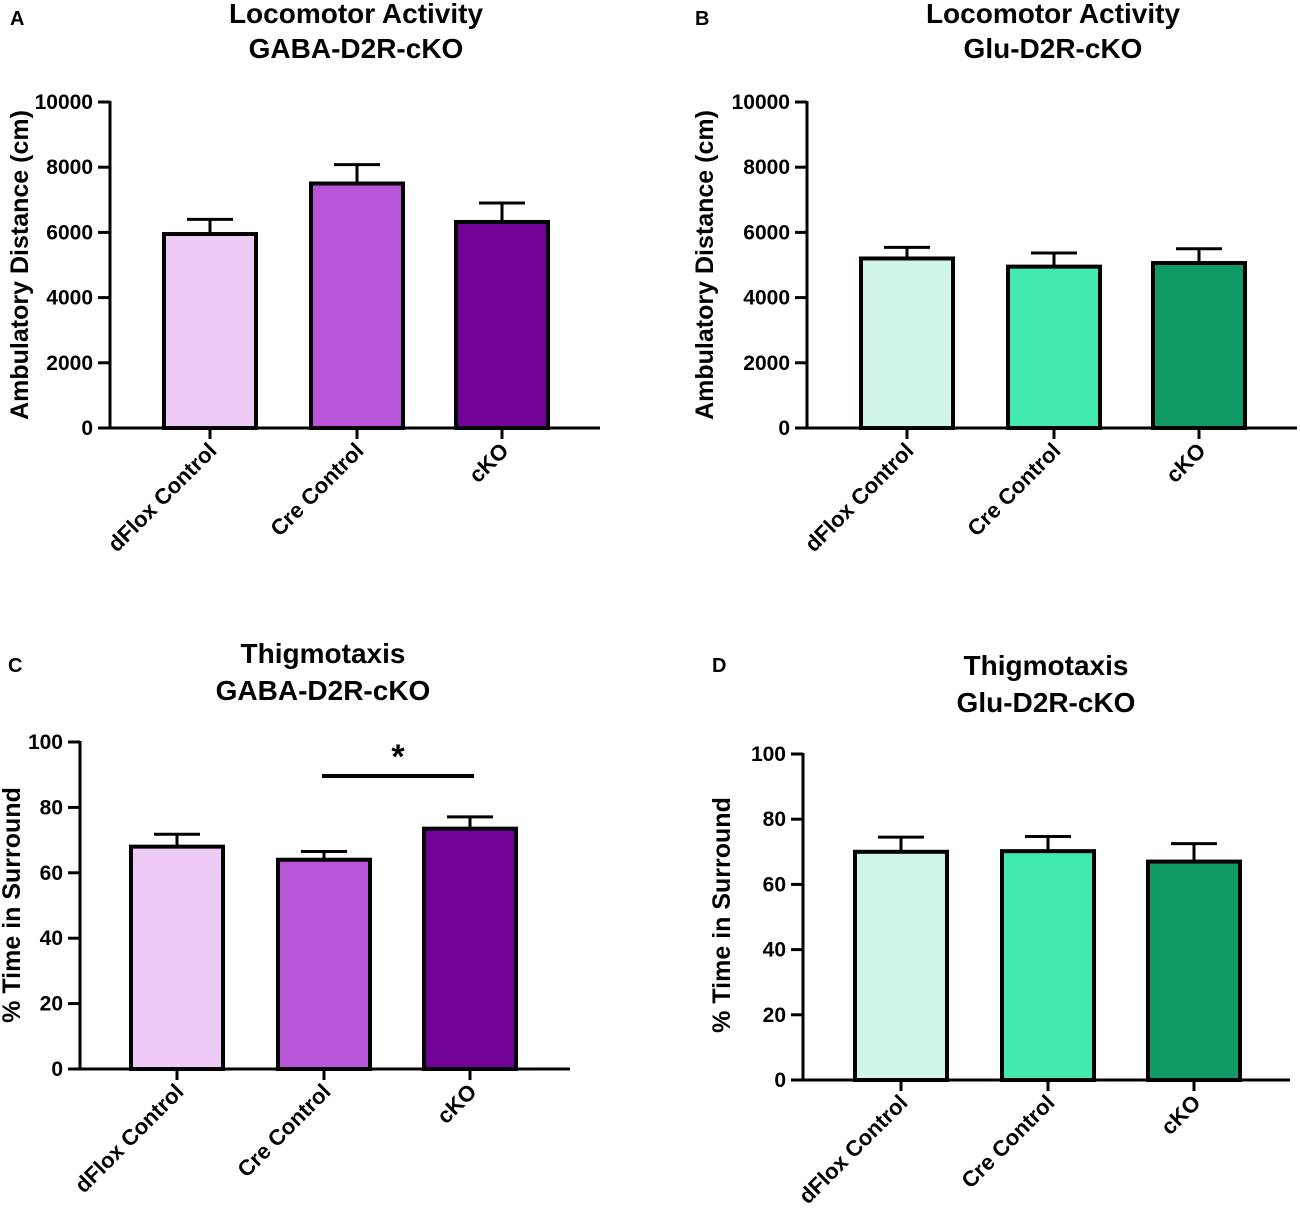  I want to click on panel-b-y-axis-label: Ambulatory Distance (cm), so click(705, 265).